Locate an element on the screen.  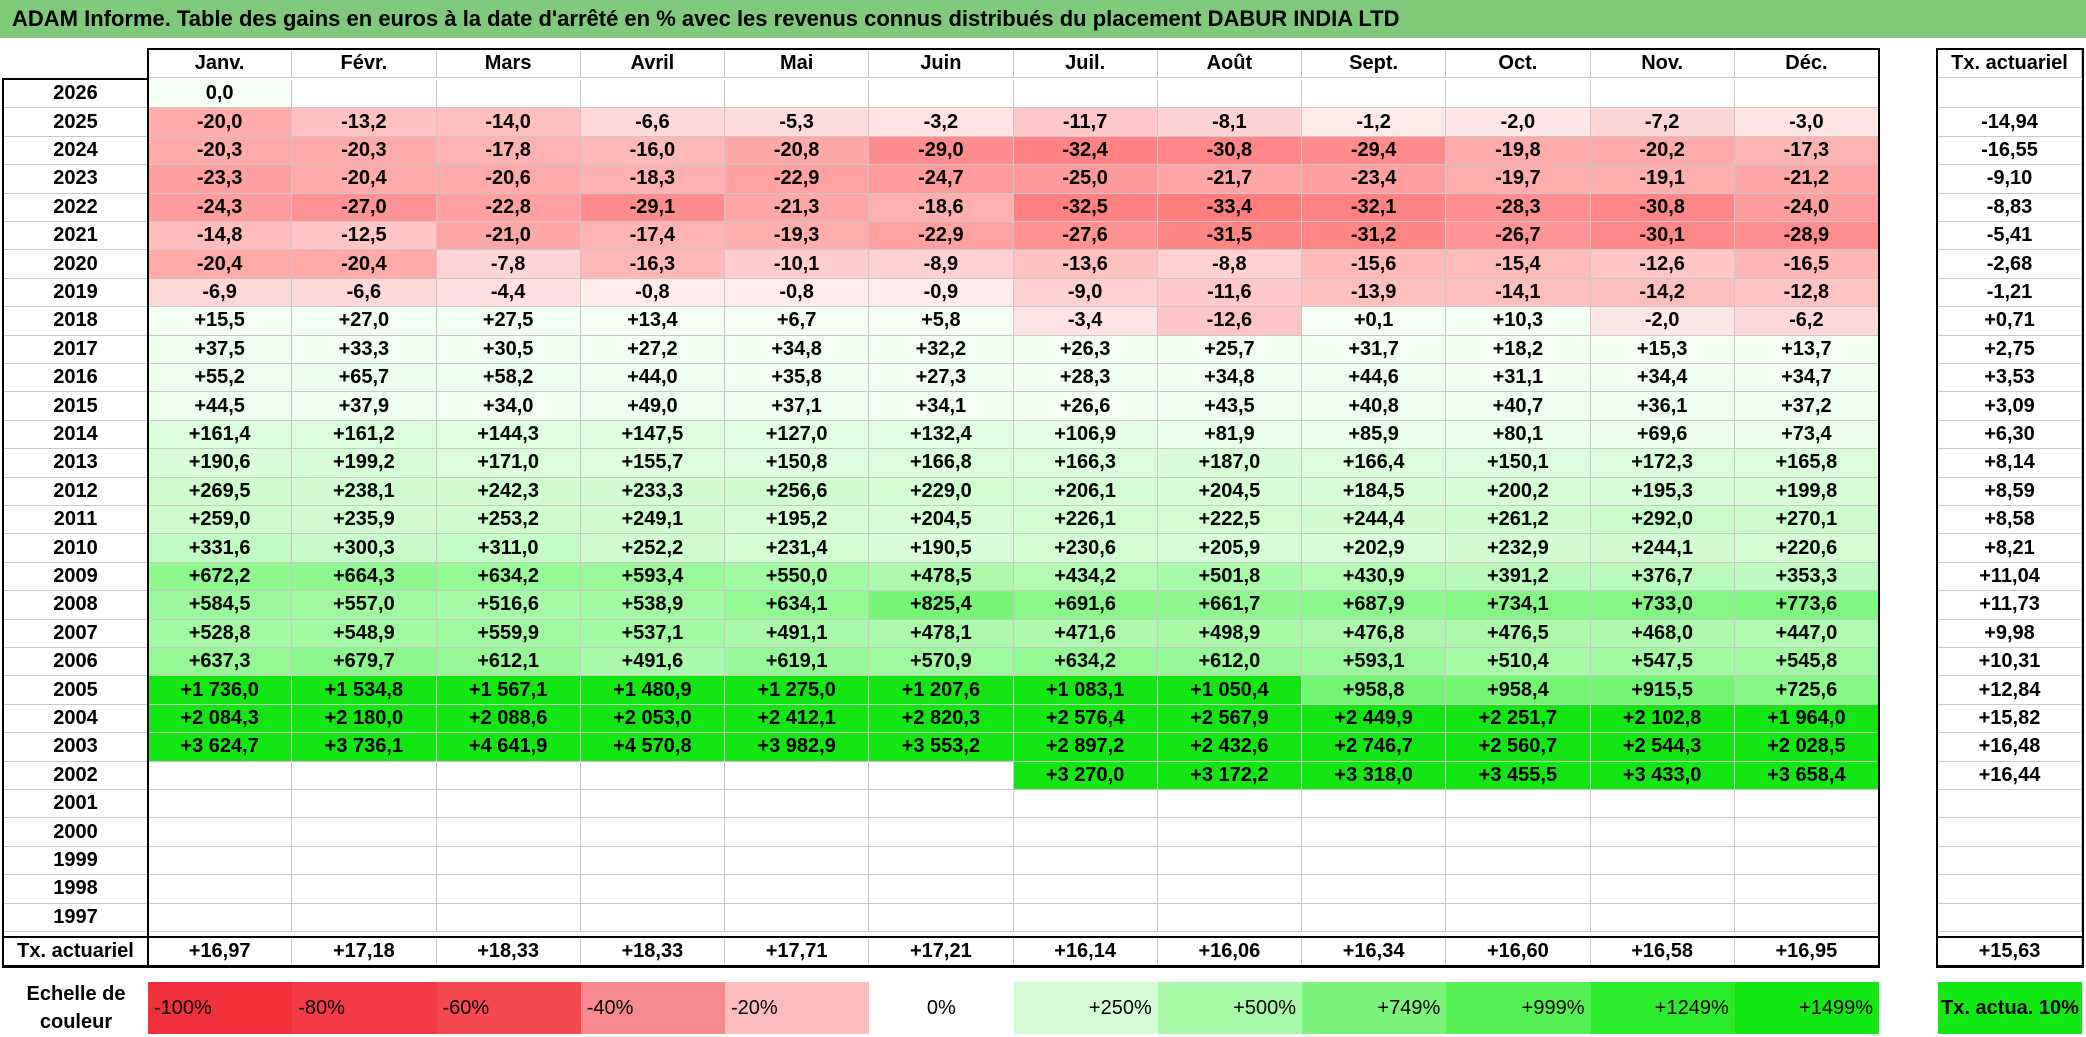
gain-cell: -12,6 is located at coordinates (1662, 264).